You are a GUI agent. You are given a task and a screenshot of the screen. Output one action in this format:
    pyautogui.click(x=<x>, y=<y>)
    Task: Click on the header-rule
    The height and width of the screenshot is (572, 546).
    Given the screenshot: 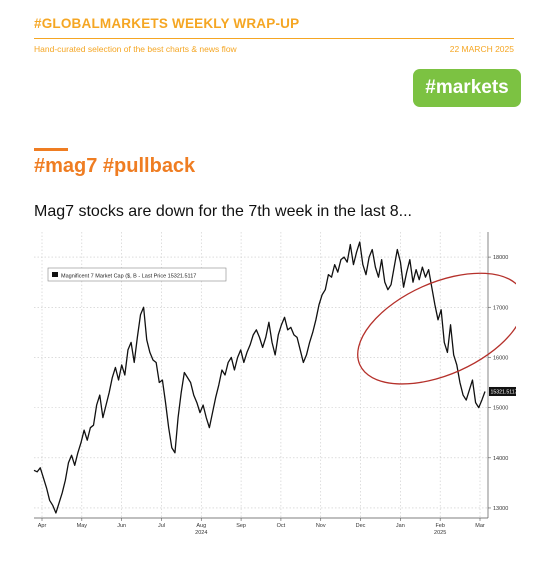 What is the action you would take?
    pyautogui.click(x=274, y=38)
    